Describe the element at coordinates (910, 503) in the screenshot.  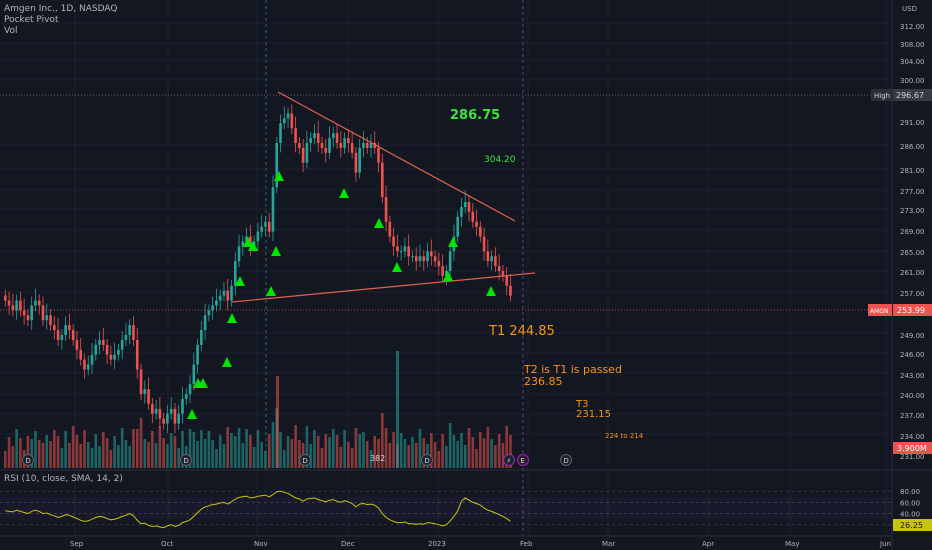
I see `rsi-tick-label: 60.00` at that location.